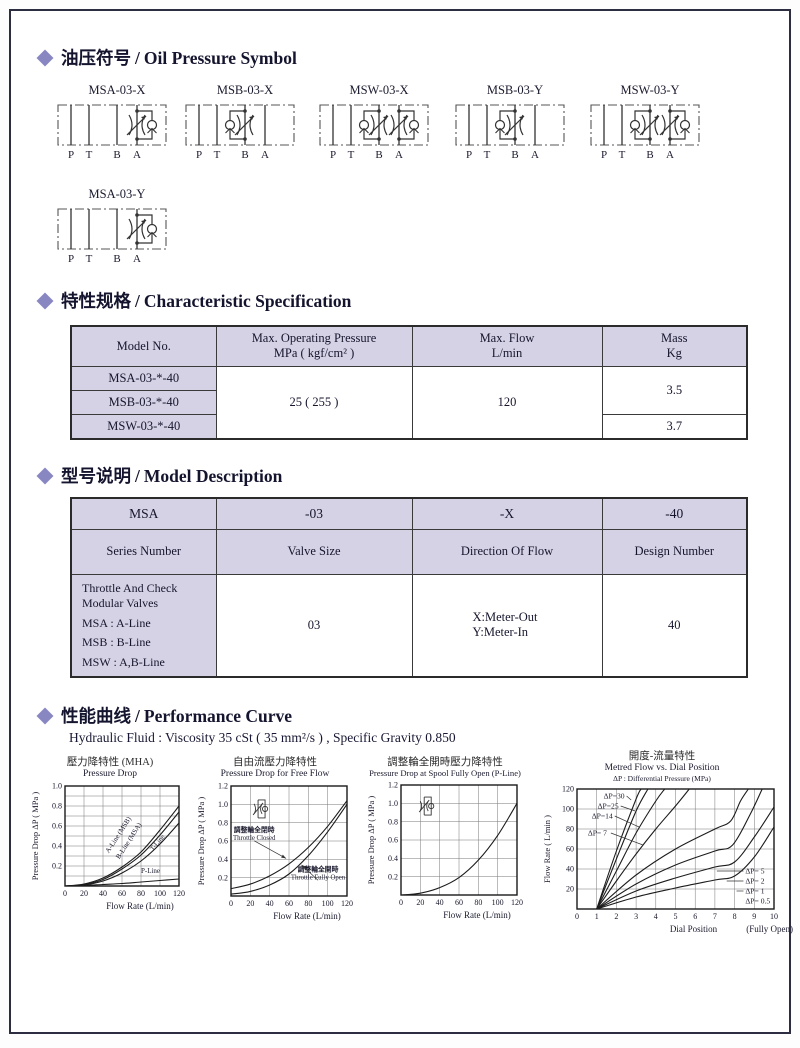  What do you see at coordinates (122, 882) in the screenshot?
I see `curve-p-line` at bounding box center [122, 882].